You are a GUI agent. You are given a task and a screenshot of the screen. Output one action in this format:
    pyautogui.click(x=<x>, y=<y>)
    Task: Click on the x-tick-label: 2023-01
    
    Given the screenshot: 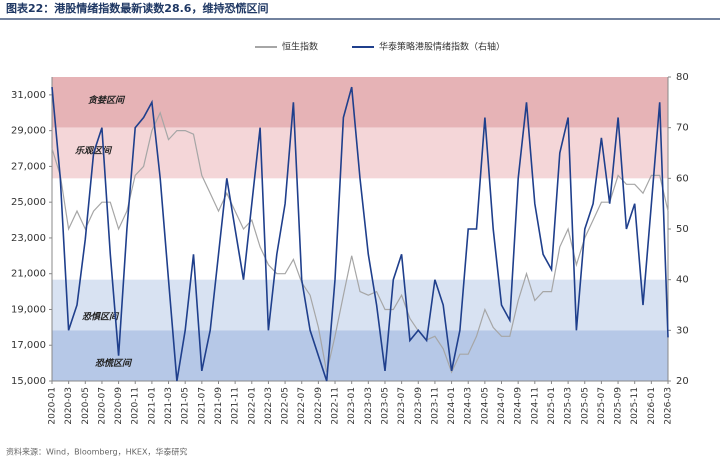 What is the action you would take?
    pyautogui.click(x=352, y=406)
    